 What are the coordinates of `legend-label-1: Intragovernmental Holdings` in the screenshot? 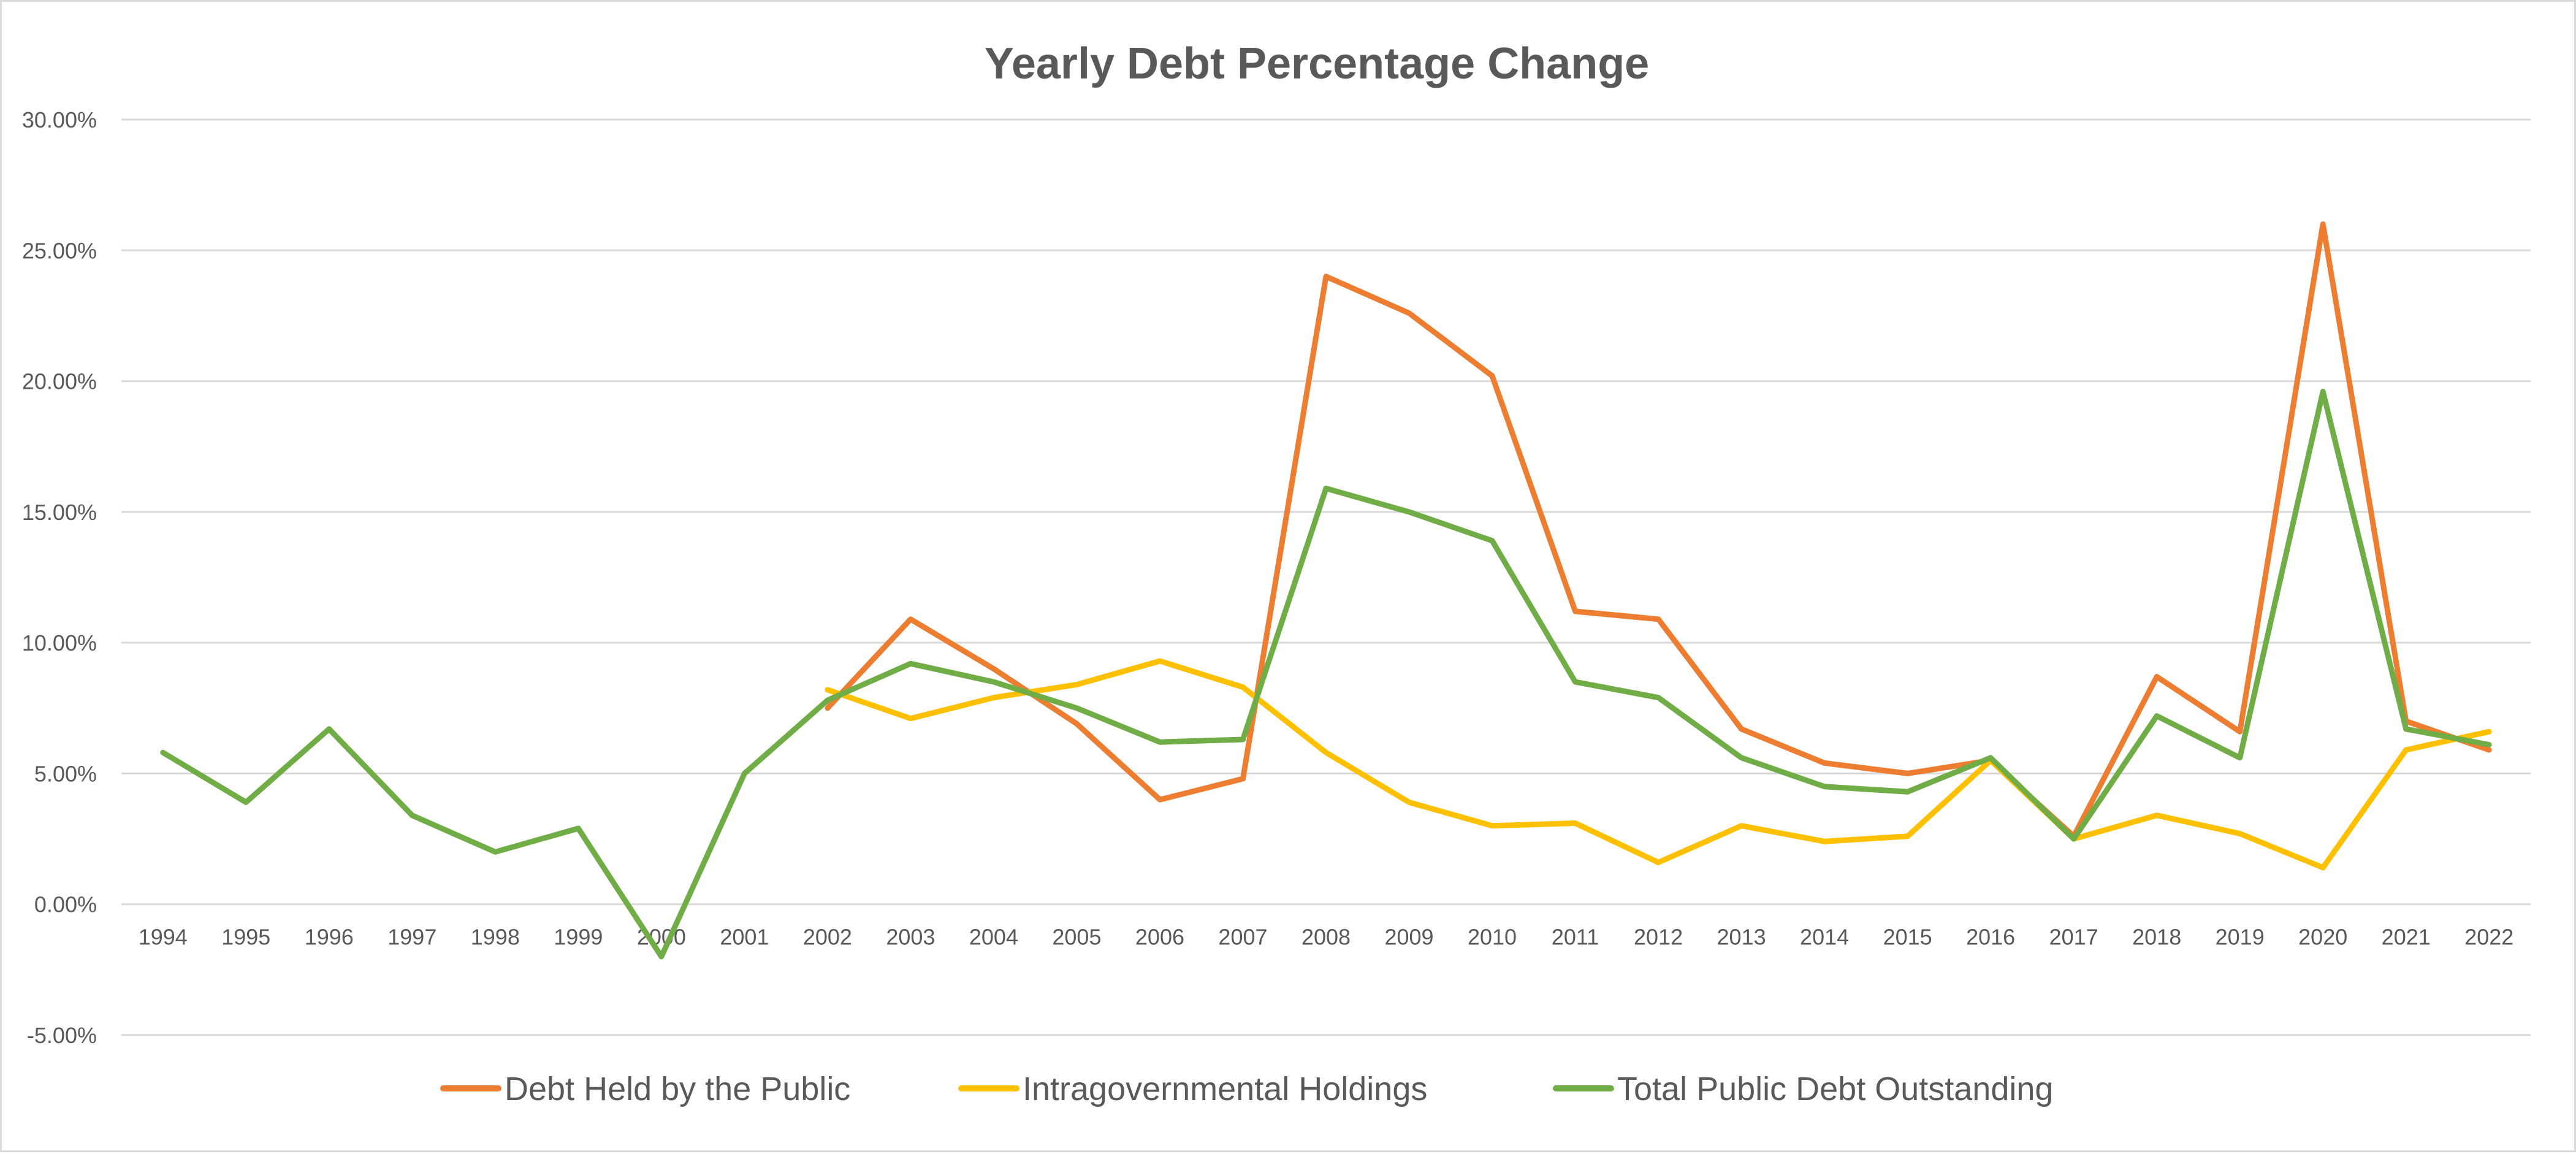 It's located at (1225, 1089).